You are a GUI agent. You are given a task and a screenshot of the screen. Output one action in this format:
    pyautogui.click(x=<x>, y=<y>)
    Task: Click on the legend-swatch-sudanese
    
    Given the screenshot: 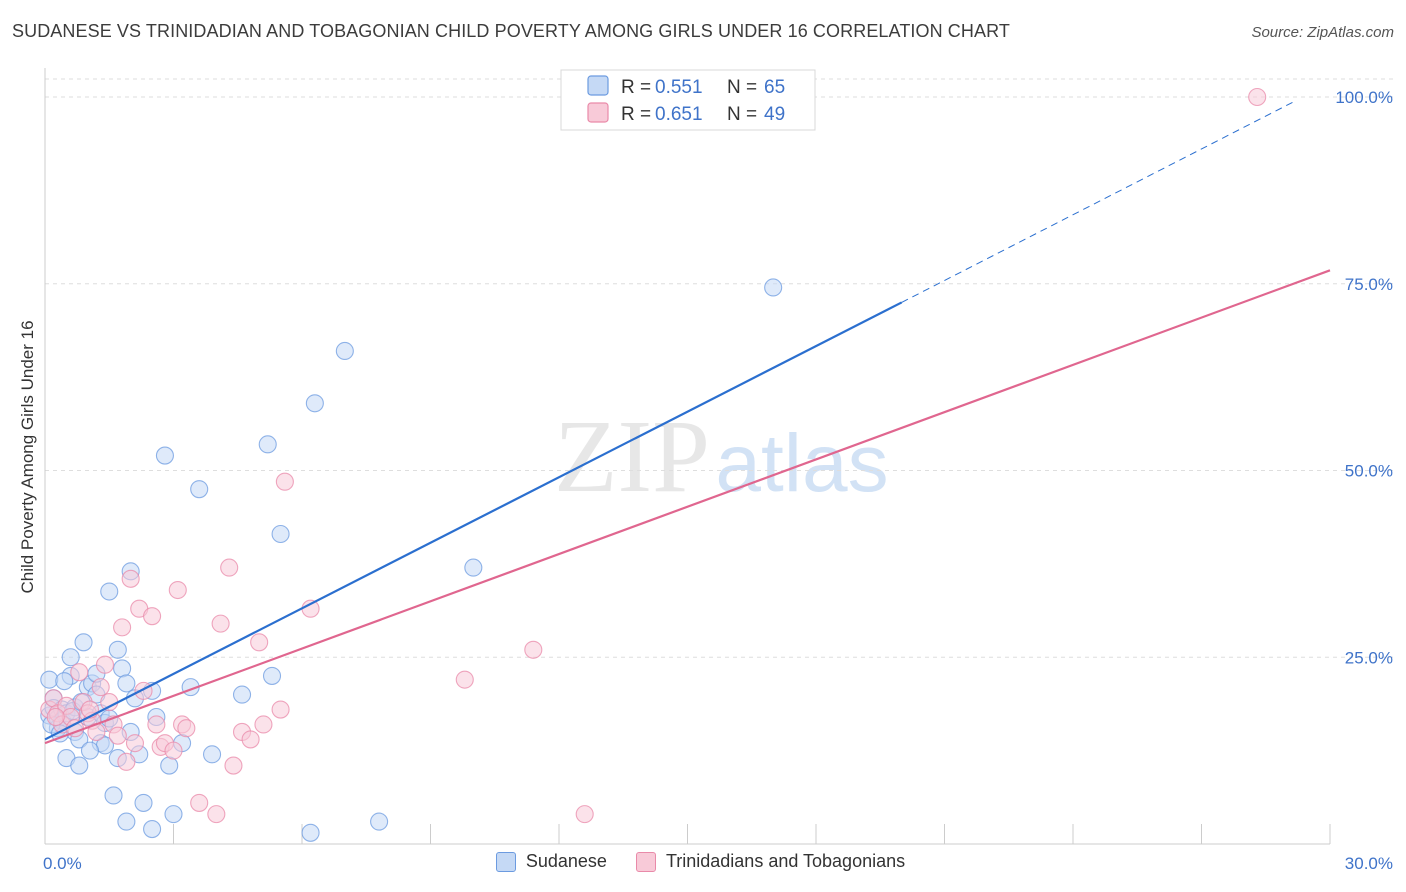 What is the action you would take?
    pyautogui.click(x=598, y=85)
    